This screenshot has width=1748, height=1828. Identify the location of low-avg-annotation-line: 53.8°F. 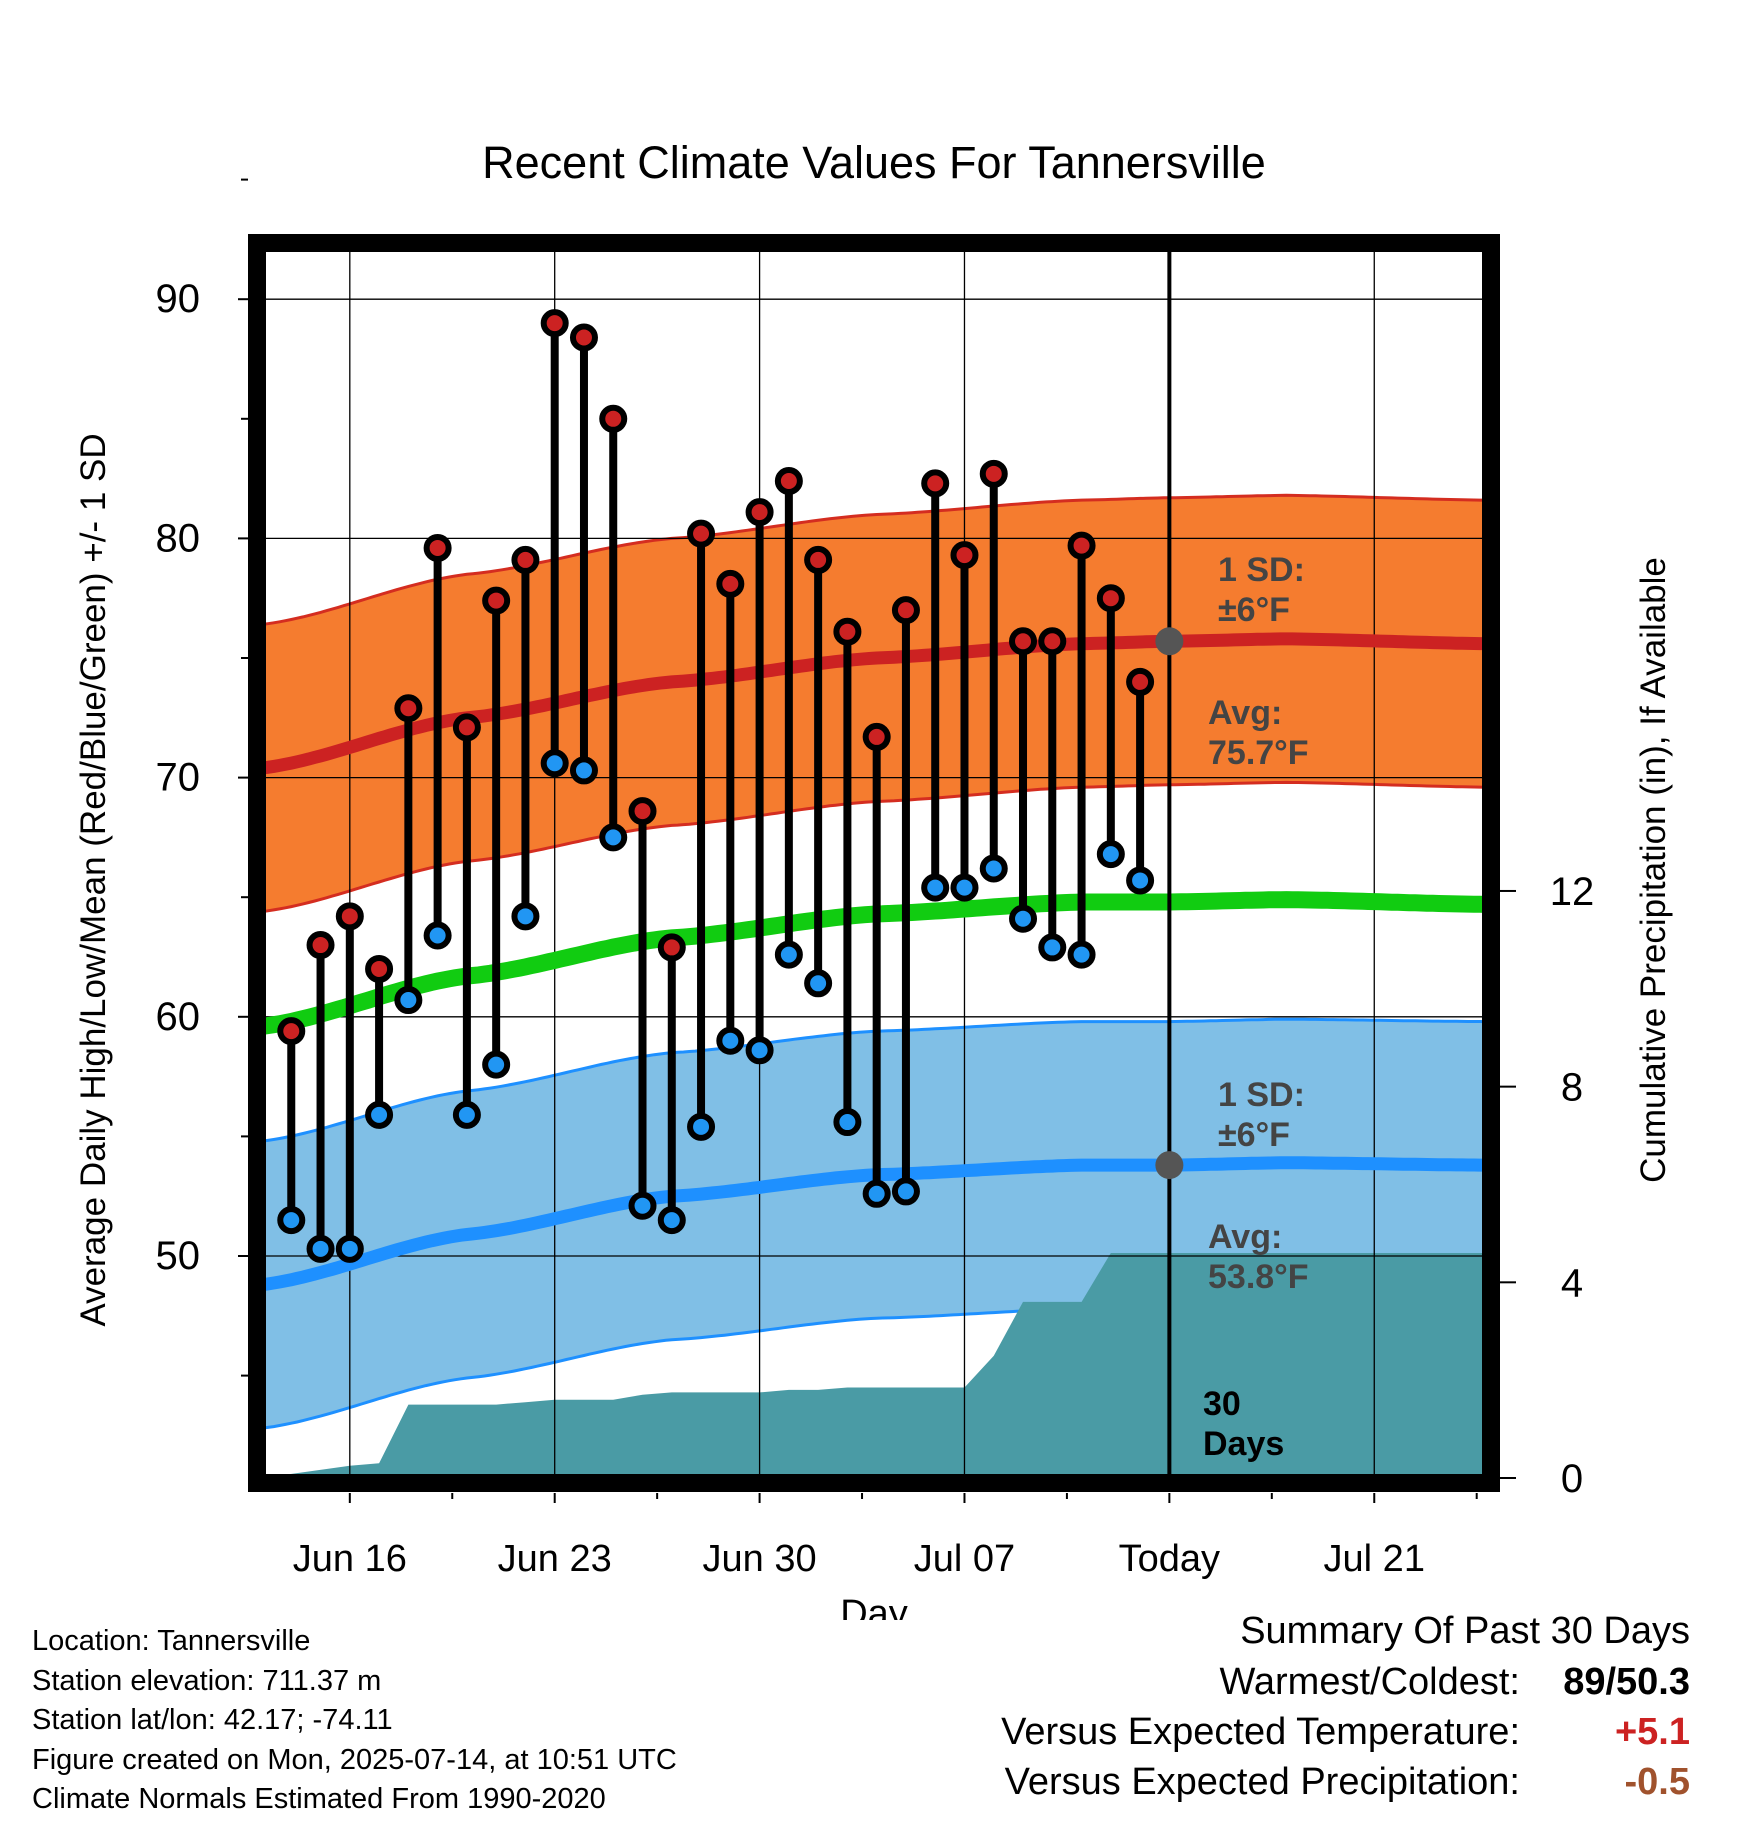
(1258, 1277).